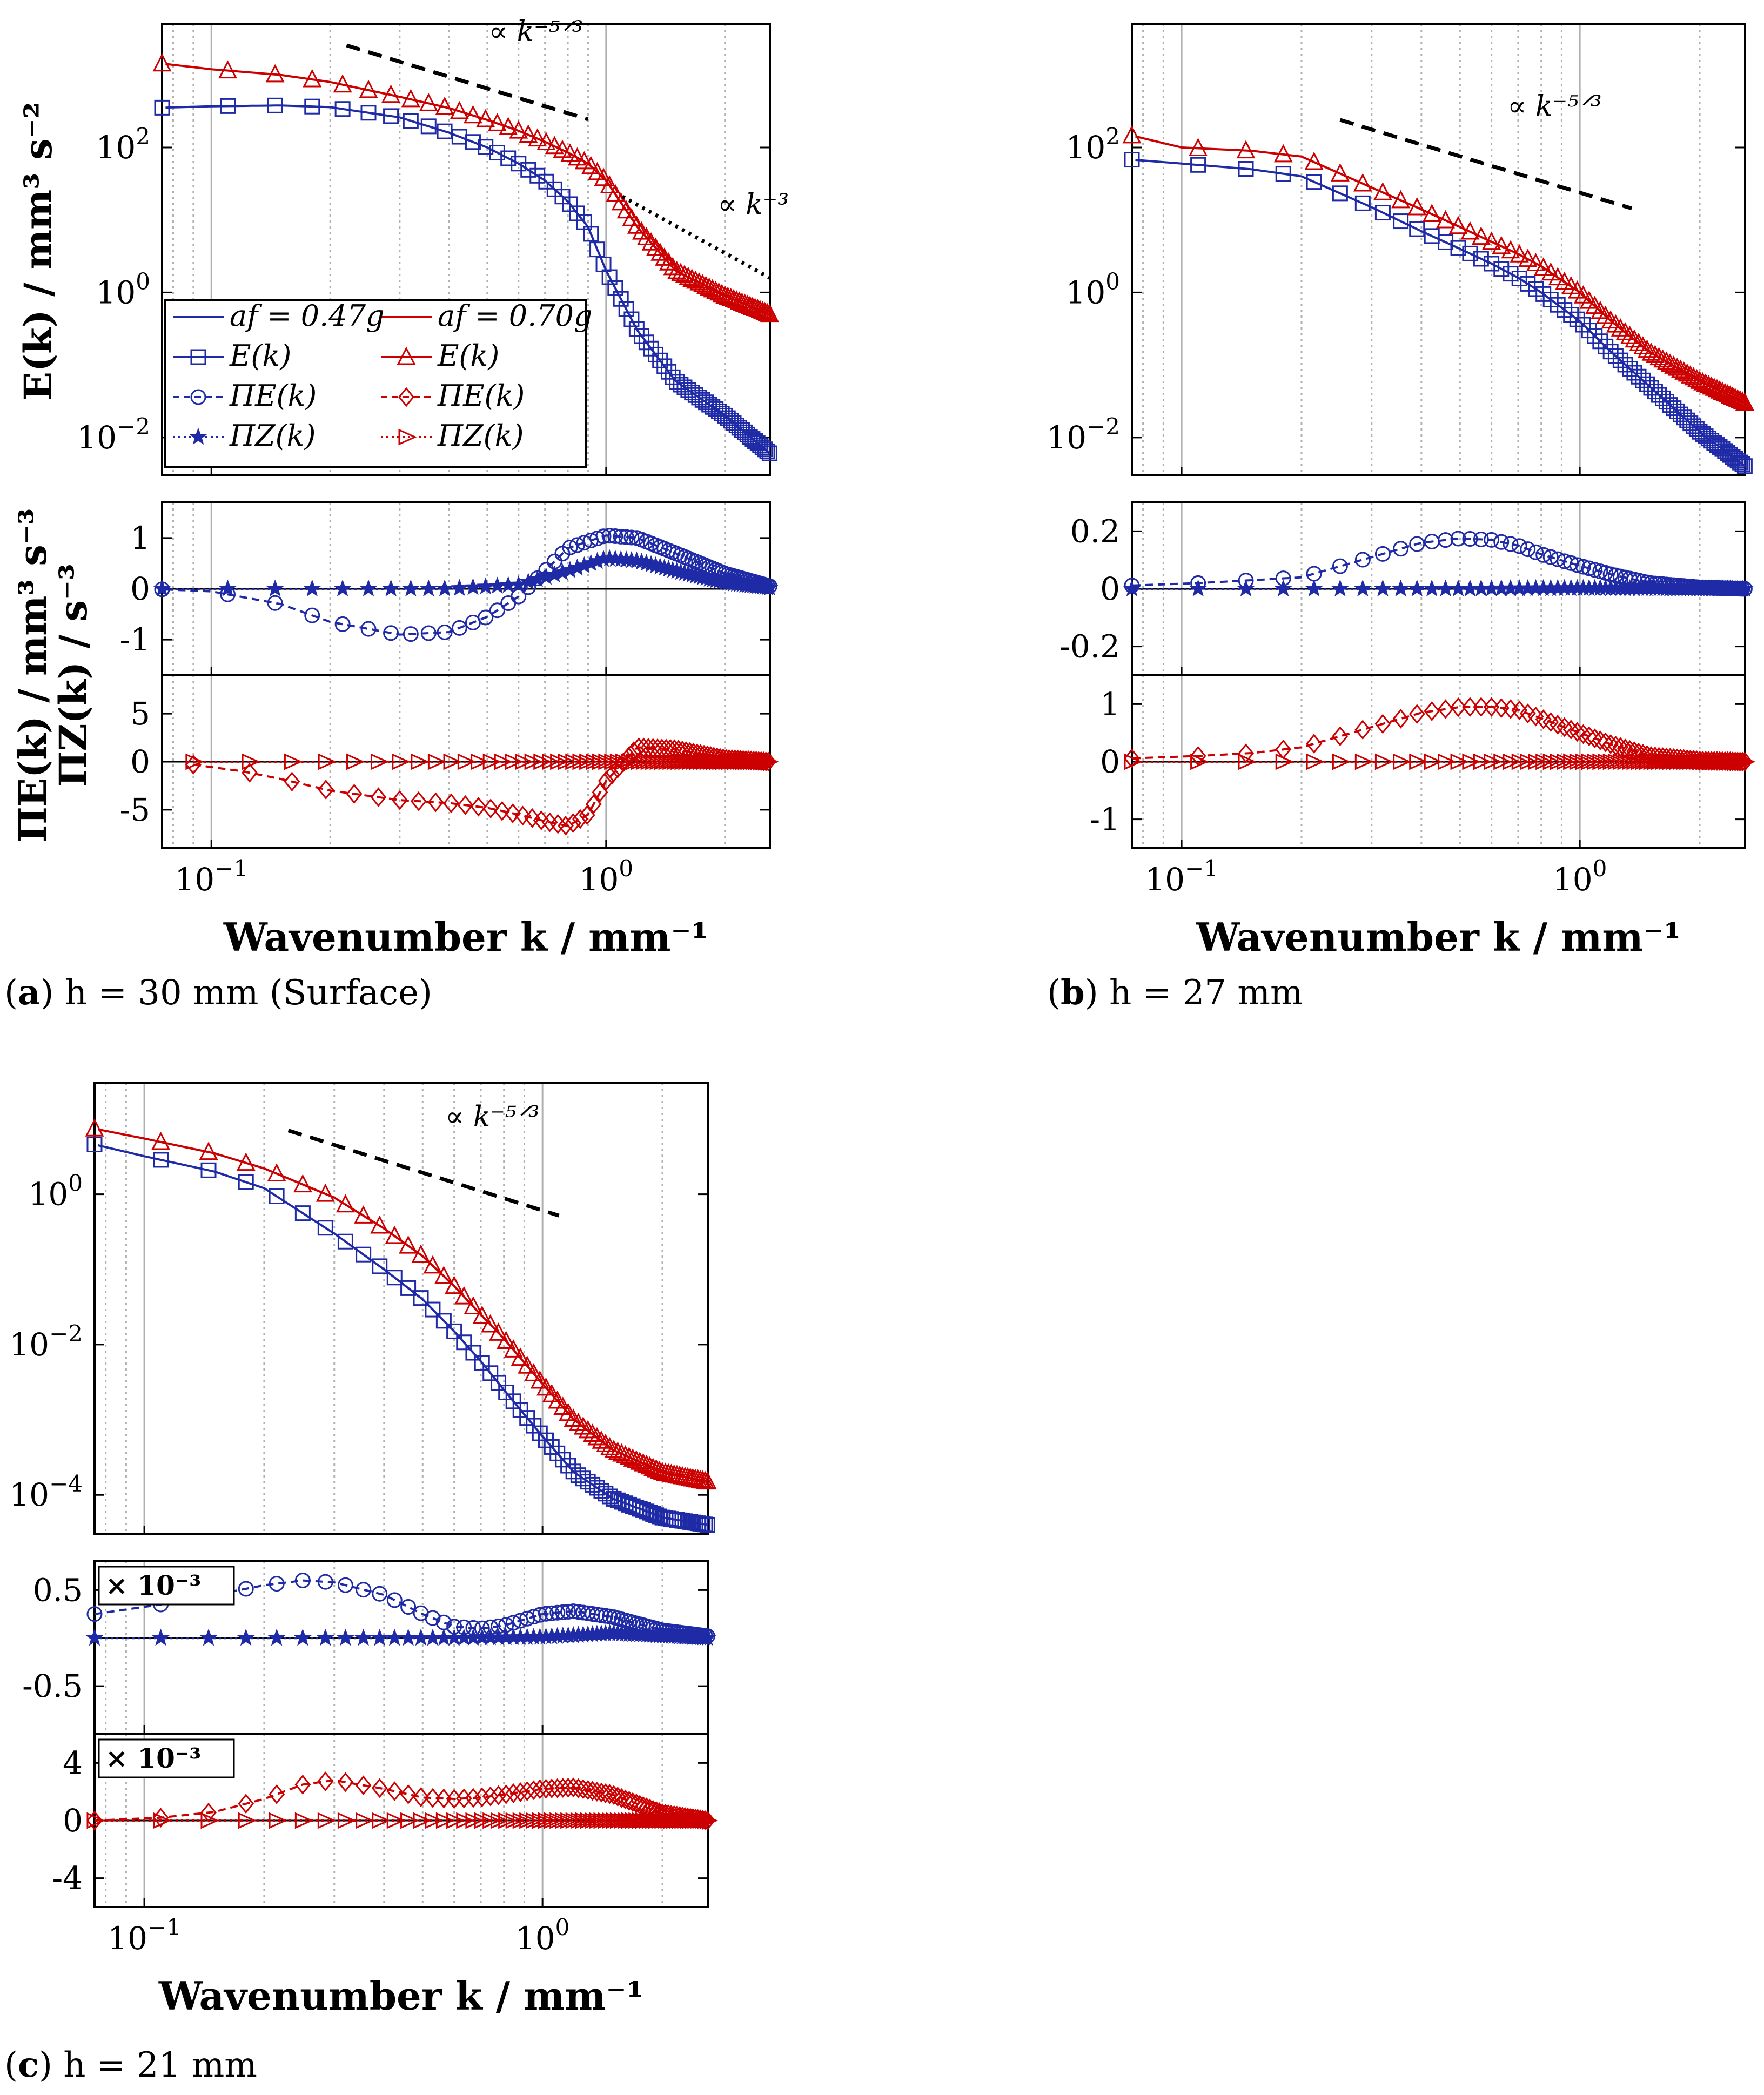  I want to click on y-tick-label: 10−2, so click(46, 1342).